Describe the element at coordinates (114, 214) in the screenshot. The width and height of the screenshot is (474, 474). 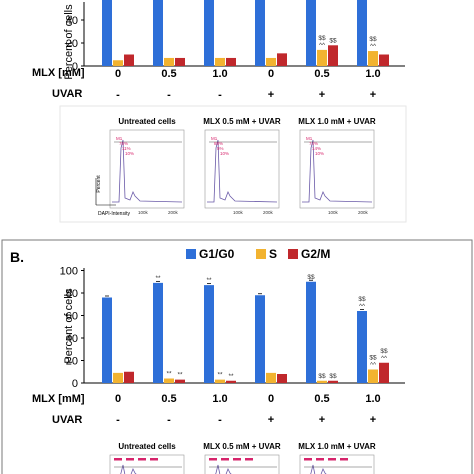
I see `panel-a-hist-xlabel: DAPI-Intensity` at that location.